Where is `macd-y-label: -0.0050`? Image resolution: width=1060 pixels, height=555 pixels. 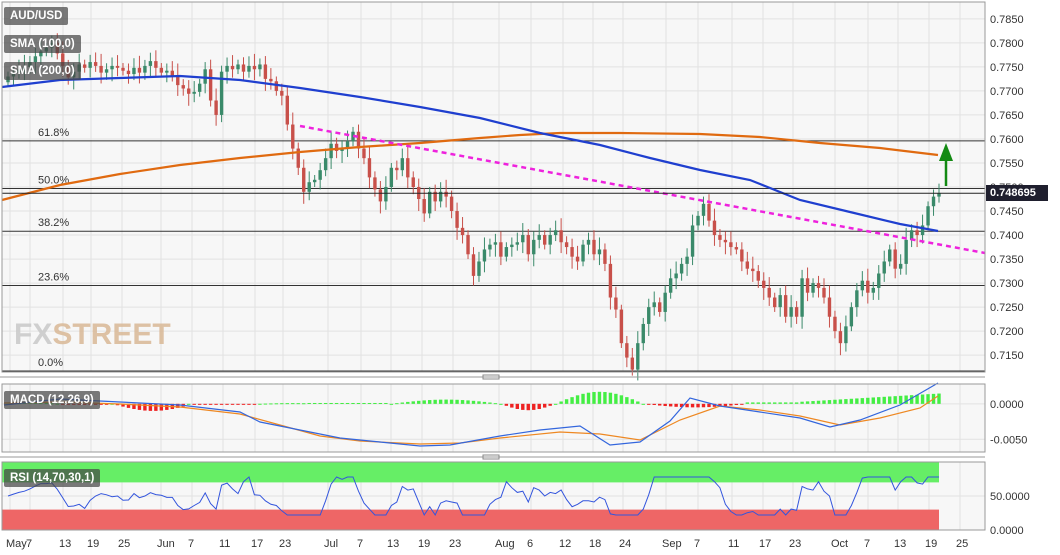 macd-y-label: -0.0050 is located at coordinates (1008, 440).